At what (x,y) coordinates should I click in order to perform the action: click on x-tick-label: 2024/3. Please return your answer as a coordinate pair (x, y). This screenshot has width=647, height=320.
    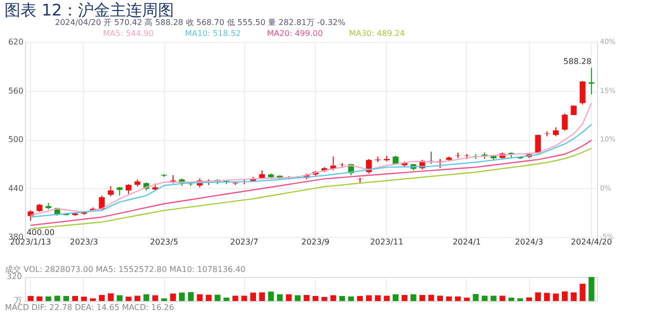
    Looking at the image, I should click on (529, 242).